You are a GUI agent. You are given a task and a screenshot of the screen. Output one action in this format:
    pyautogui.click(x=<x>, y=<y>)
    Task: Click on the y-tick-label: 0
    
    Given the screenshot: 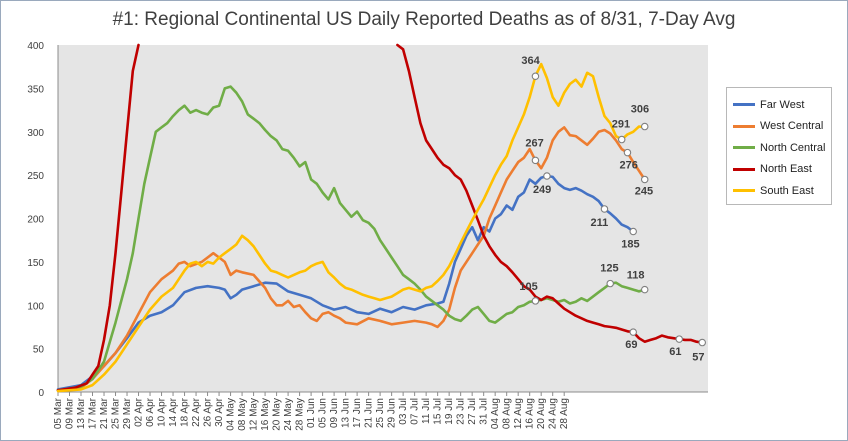 What is the action you would take?
    pyautogui.click(x=41, y=393)
    